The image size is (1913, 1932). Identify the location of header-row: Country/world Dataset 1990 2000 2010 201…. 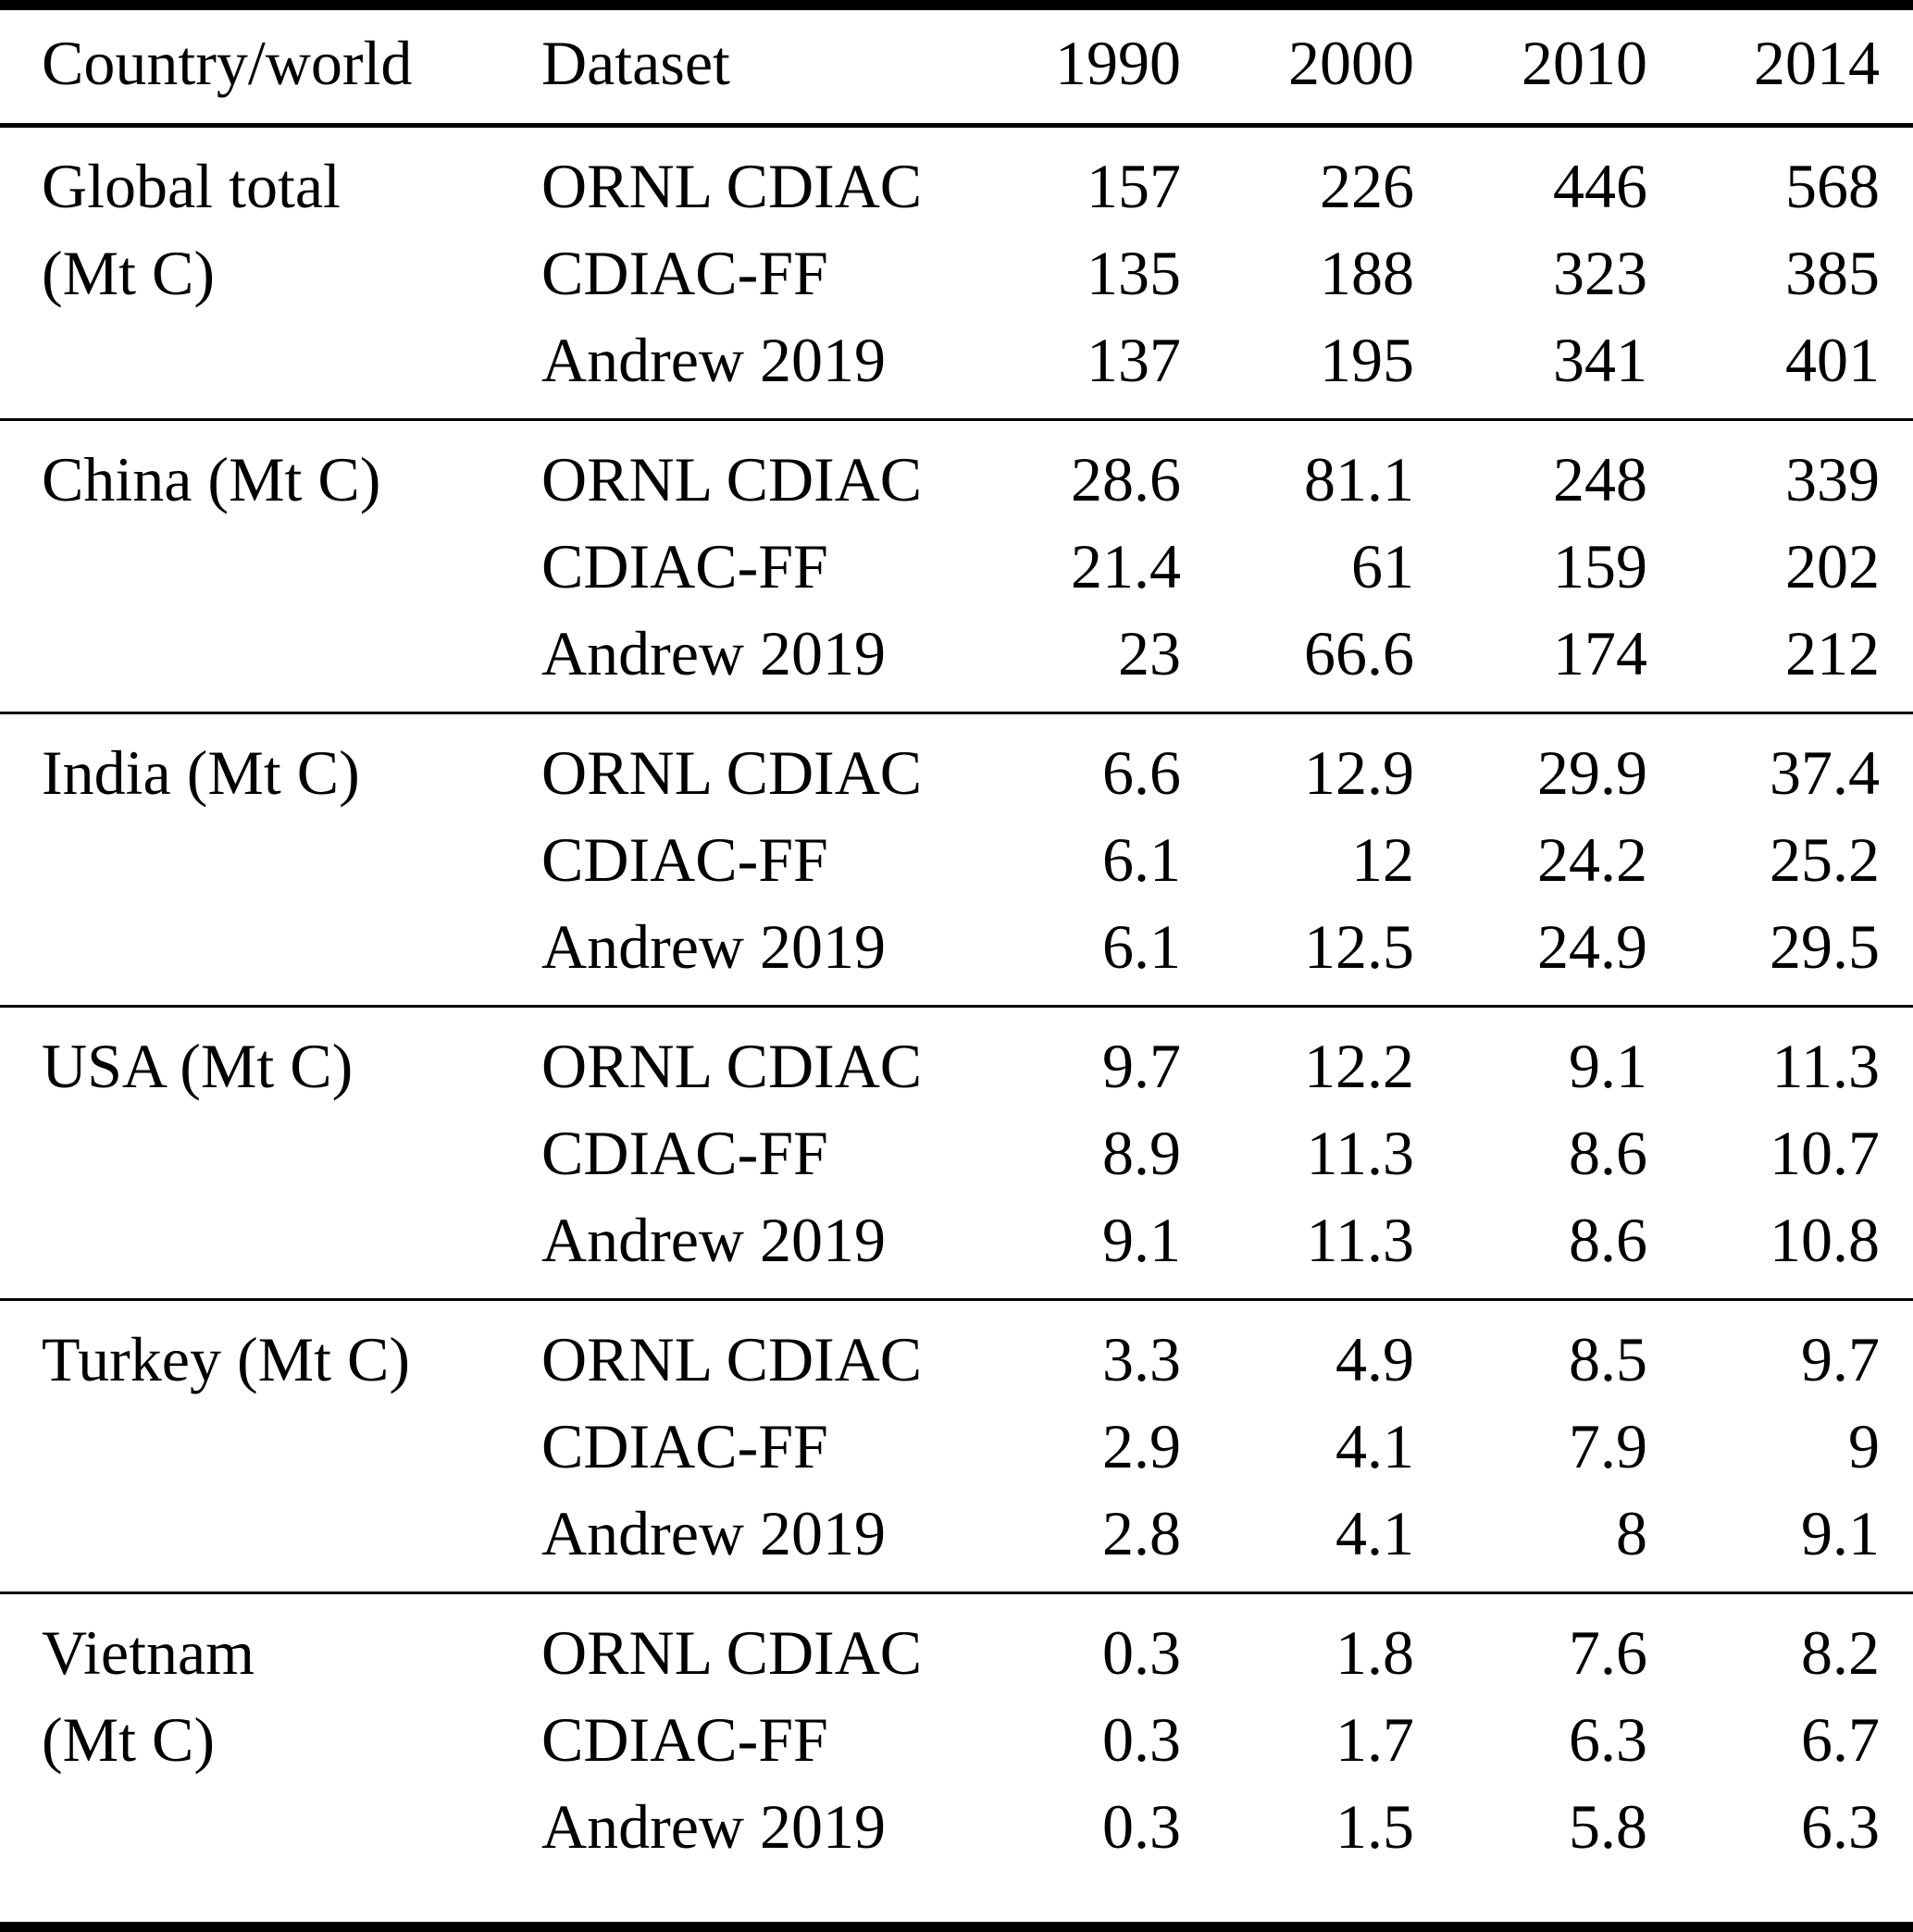
(956, 66).